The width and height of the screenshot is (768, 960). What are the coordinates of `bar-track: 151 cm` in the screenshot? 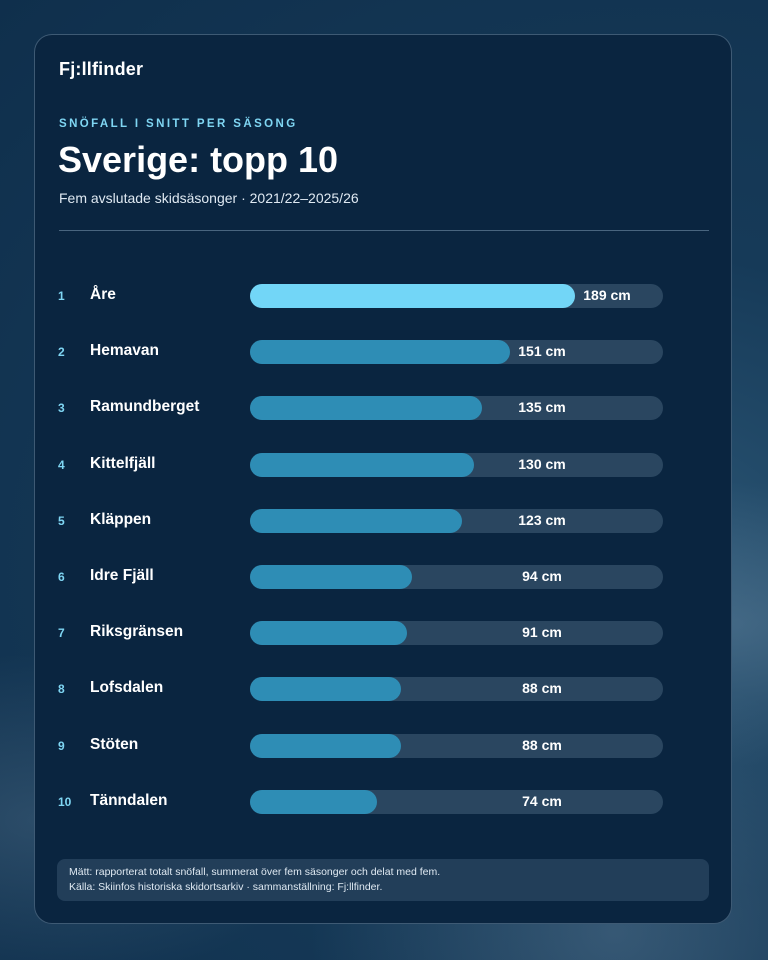 It's located at (456, 352).